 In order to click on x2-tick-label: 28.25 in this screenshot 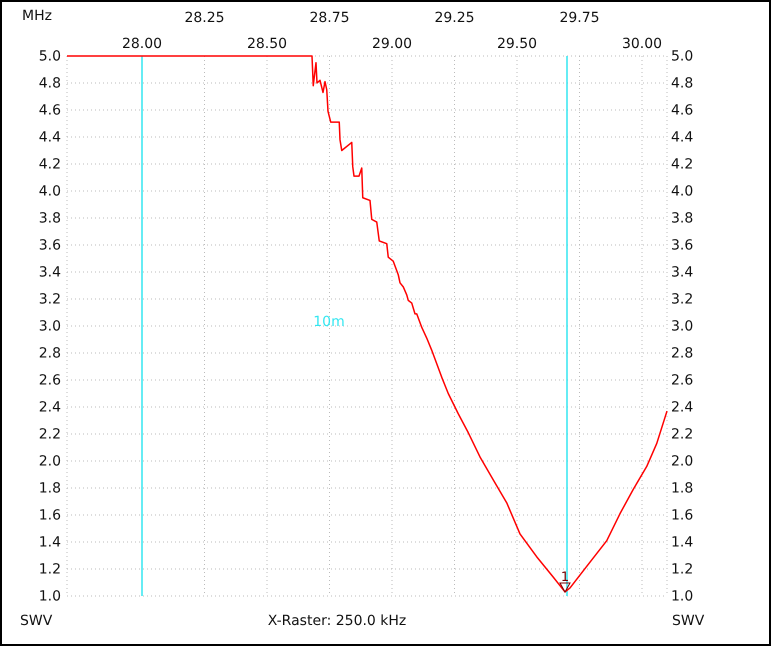, I will do `click(204, 18)`.